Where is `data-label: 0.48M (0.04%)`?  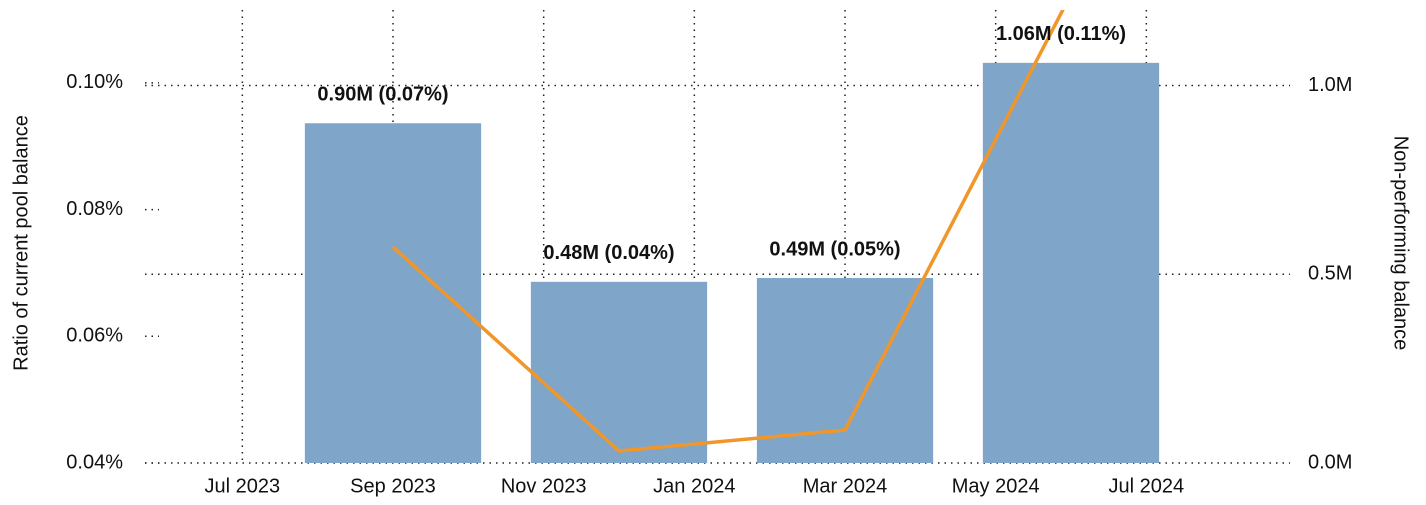 data-label: 0.48M (0.04%) is located at coordinates (608, 253).